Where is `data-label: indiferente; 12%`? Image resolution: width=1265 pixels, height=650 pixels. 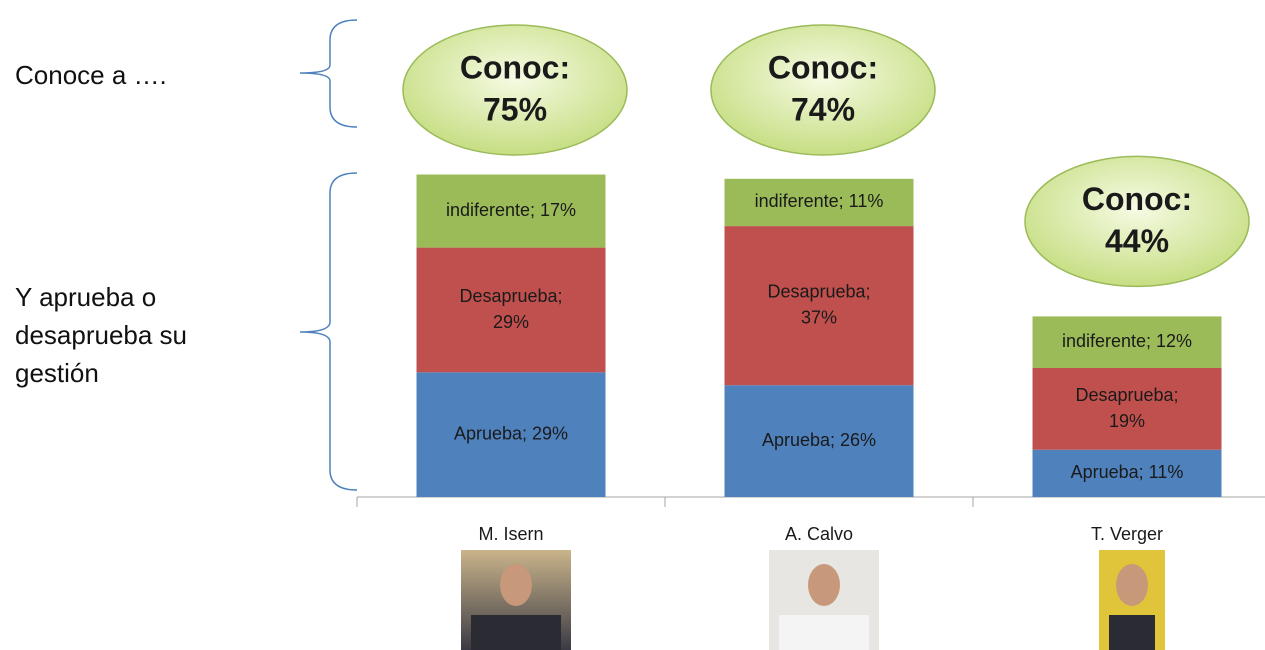
data-label: indiferente; 12% is located at coordinates (1127, 341).